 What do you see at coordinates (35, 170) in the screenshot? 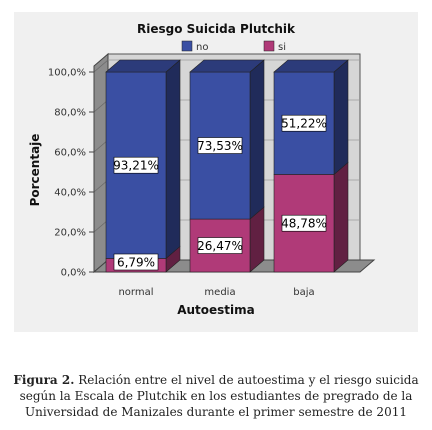
I see `y-axis-title: Porcentaje` at bounding box center [35, 170].